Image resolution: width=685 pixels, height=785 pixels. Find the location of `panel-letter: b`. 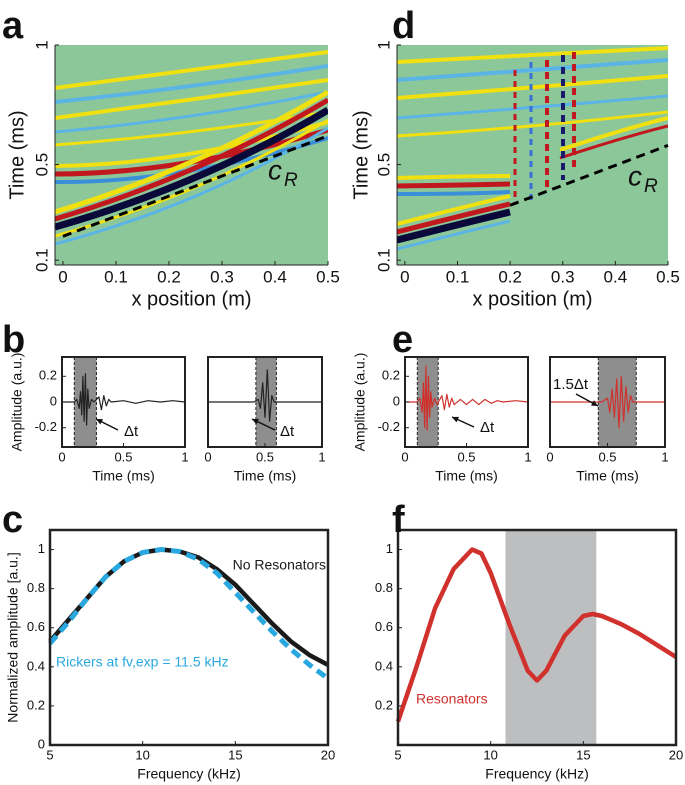

panel-letter: b is located at coordinates (13, 340).